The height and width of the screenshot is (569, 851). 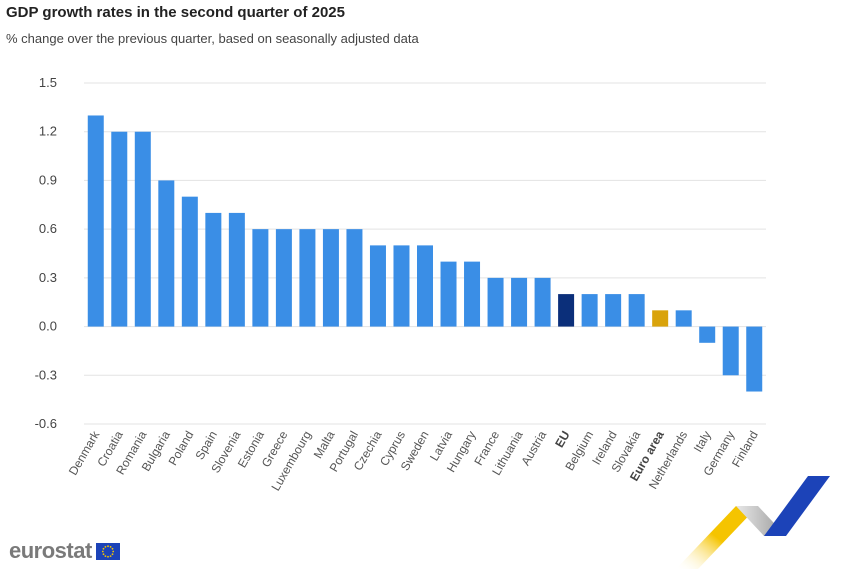 I want to click on x-tick-label: Denmark, so click(x=84, y=453).